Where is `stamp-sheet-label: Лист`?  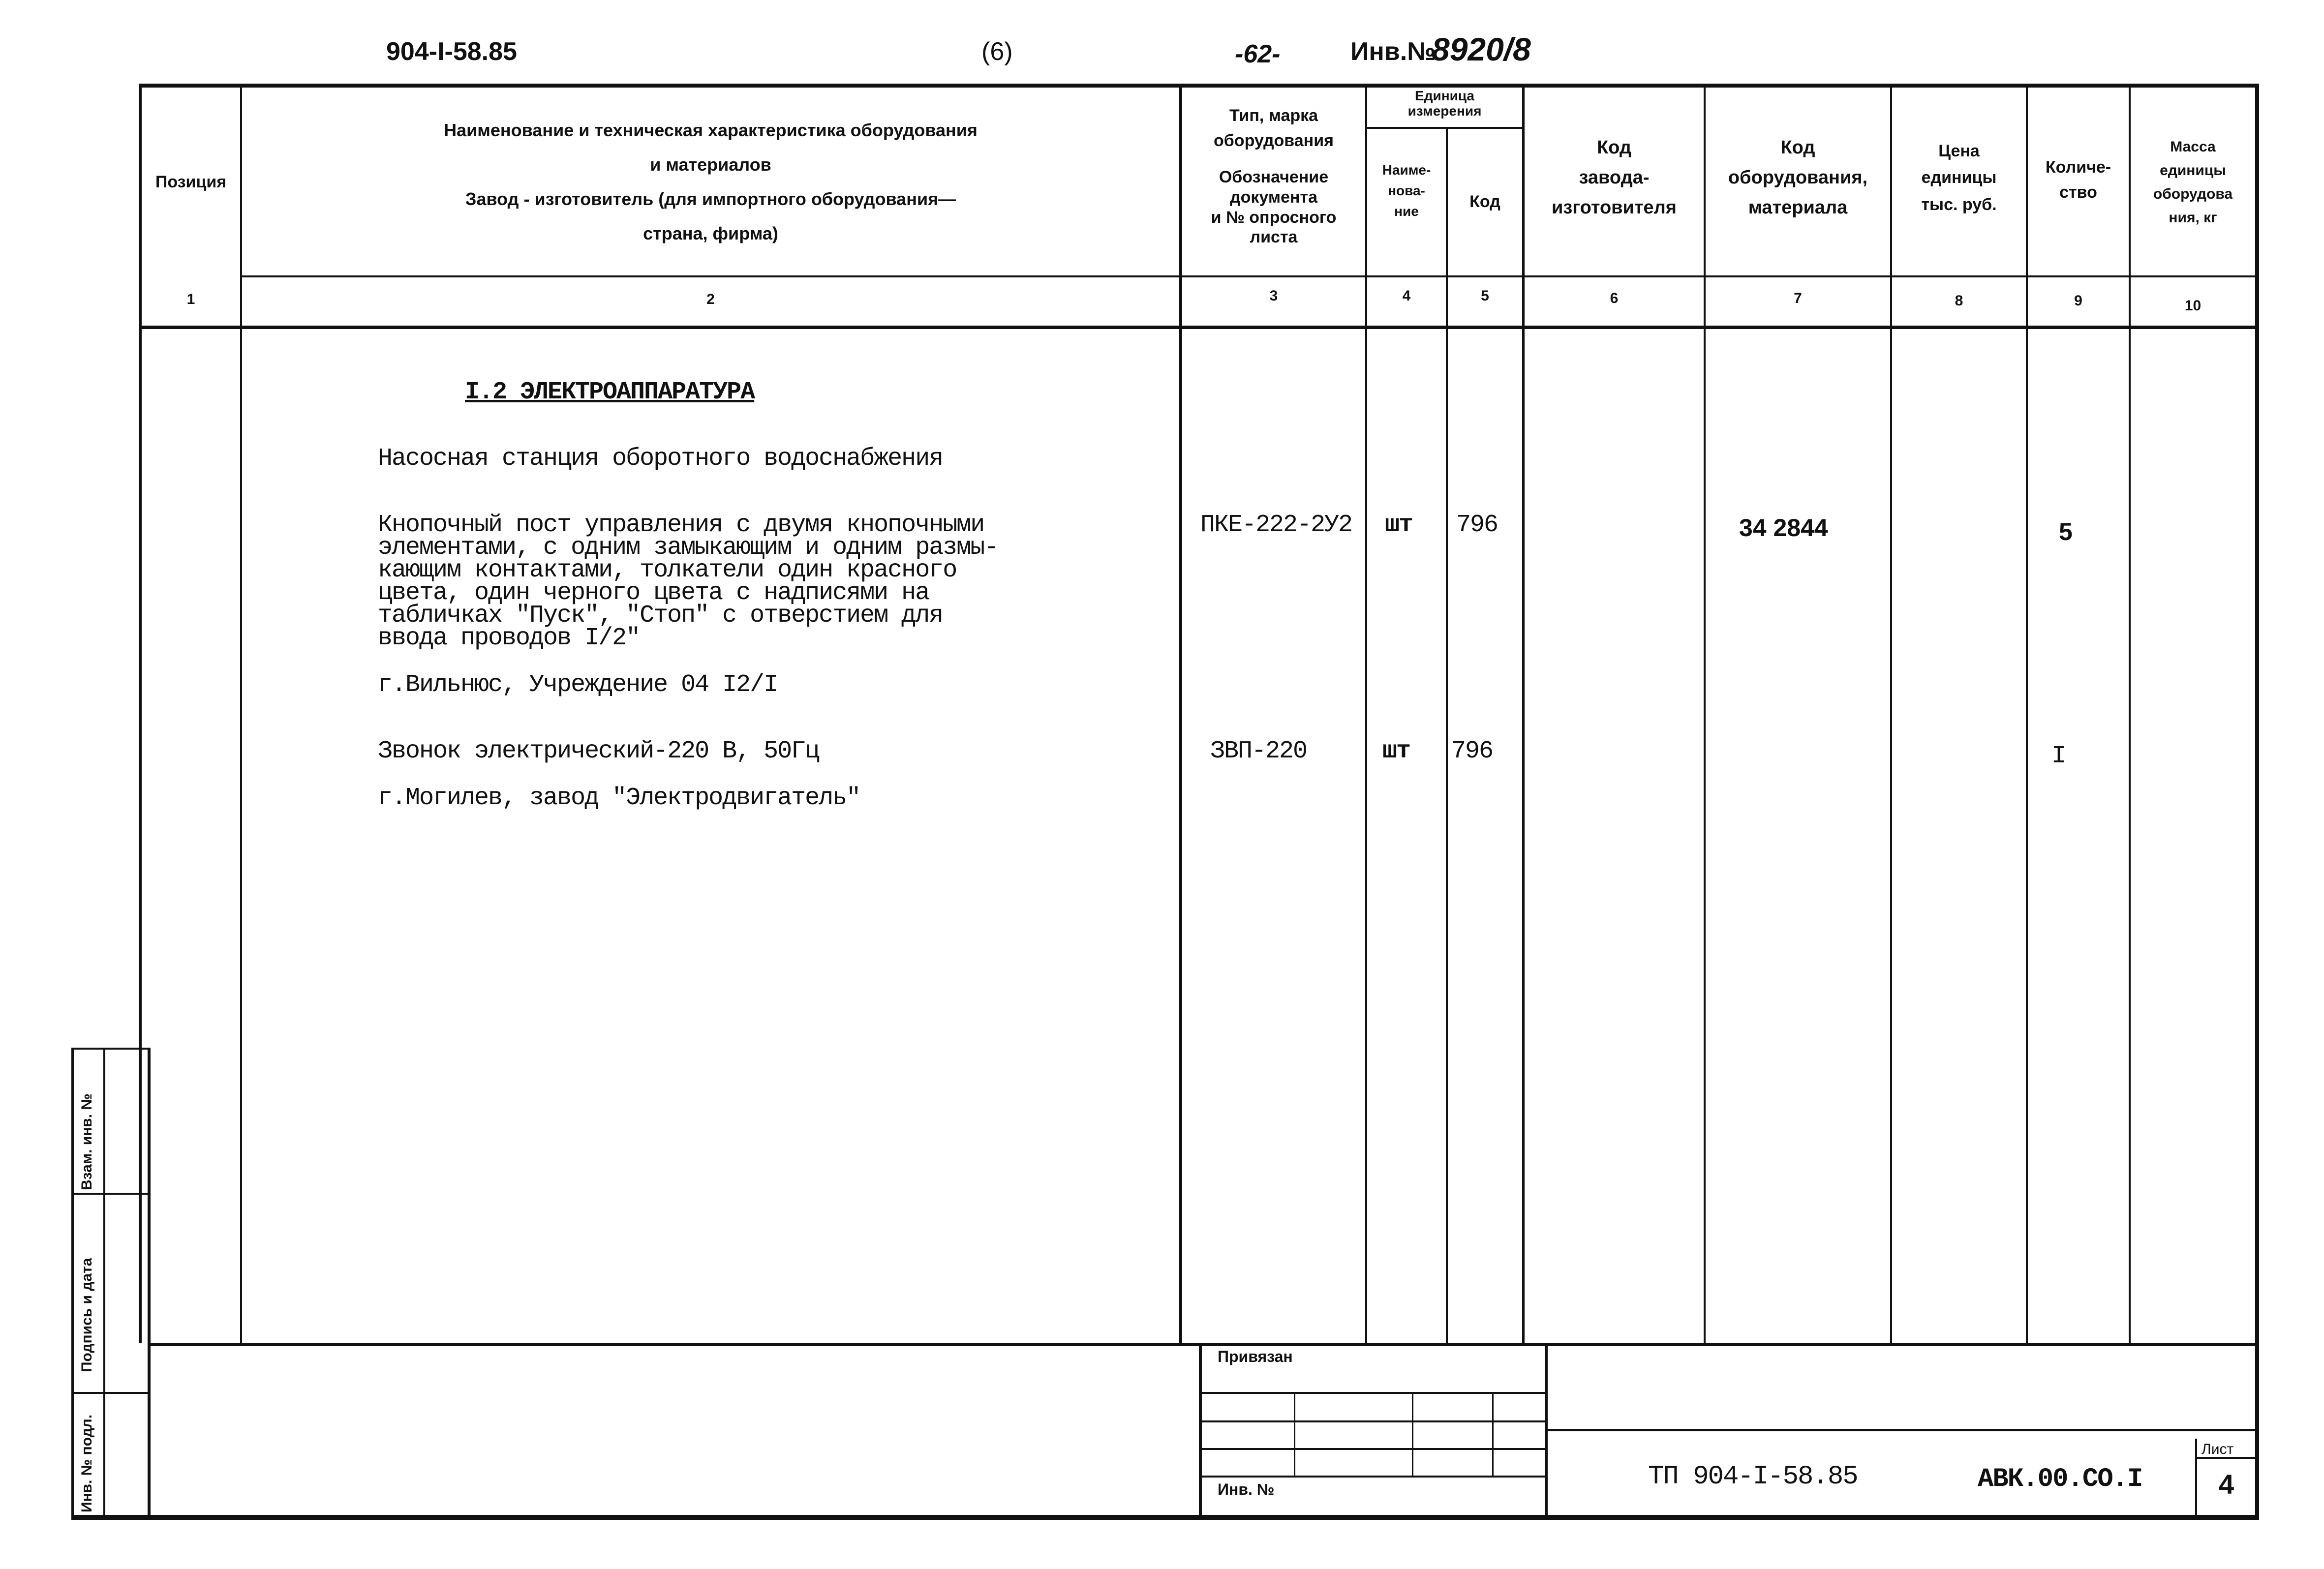
stamp-sheet-label: Лист is located at coordinates (2218, 1449).